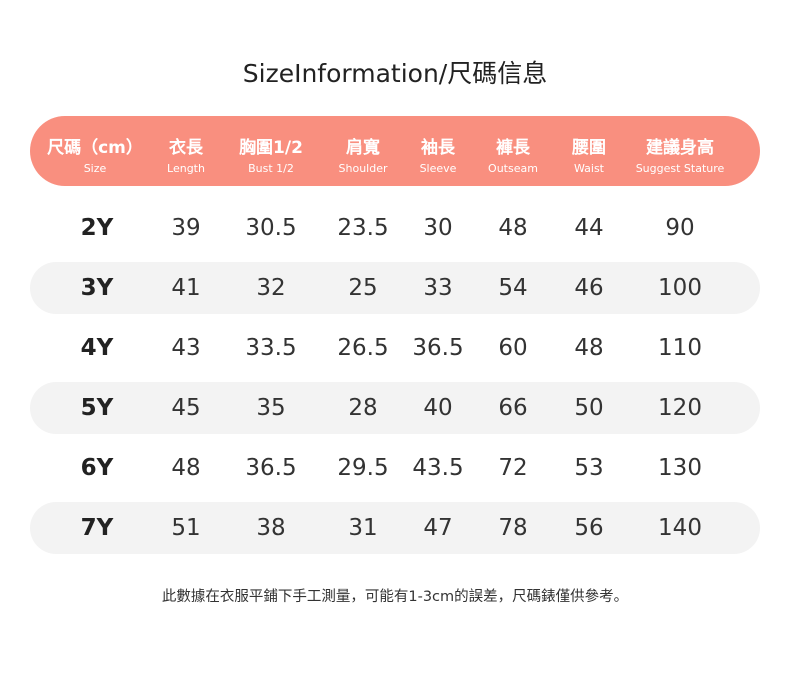 The image size is (790, 685). What do you see at coordinates (271, 148) in the screenshot?
I see `header-label-zh: 胸圍1/2` at bounding box center [271, 148].